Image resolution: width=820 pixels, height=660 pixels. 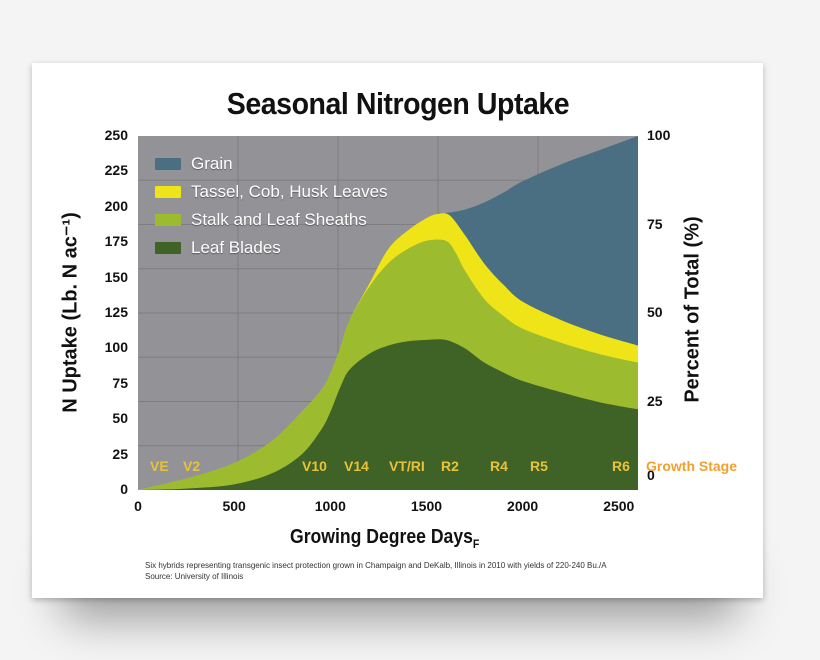 I want to click on y-tick: 0, so click(x=124, y=489).